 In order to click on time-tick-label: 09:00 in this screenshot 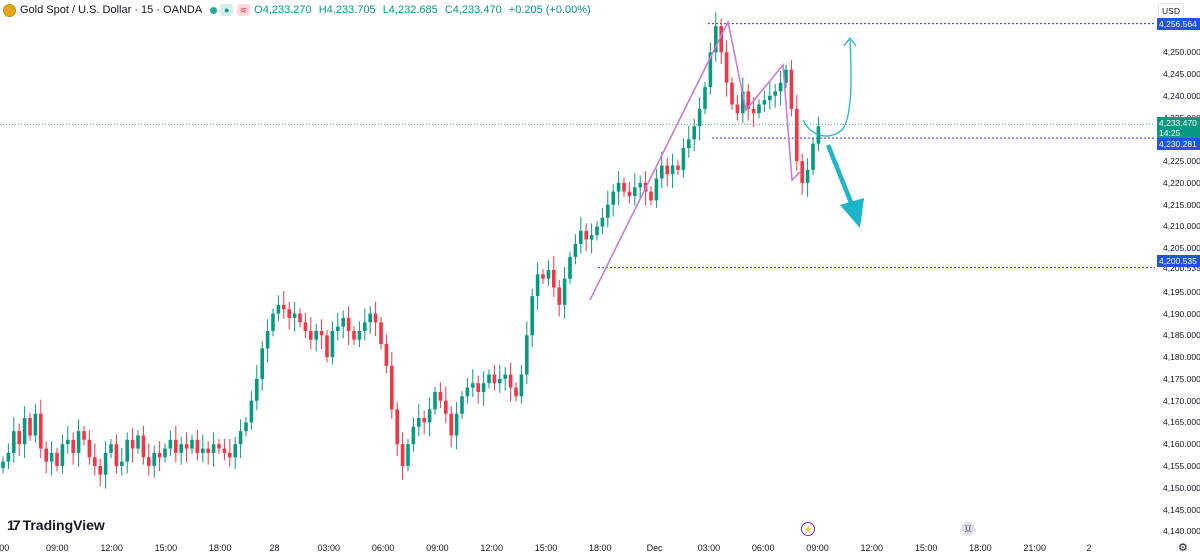, I will do `click(57, 548)`.